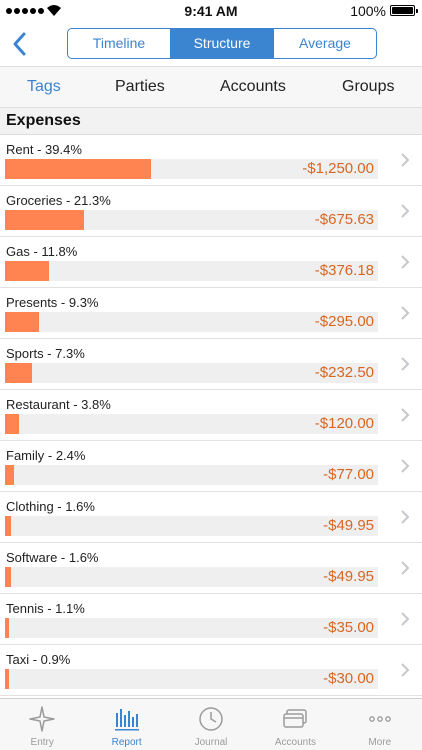 This screenshot has width=422, height=750. I want to click on row-label: Rent - 39.4%, so click(44, 149).